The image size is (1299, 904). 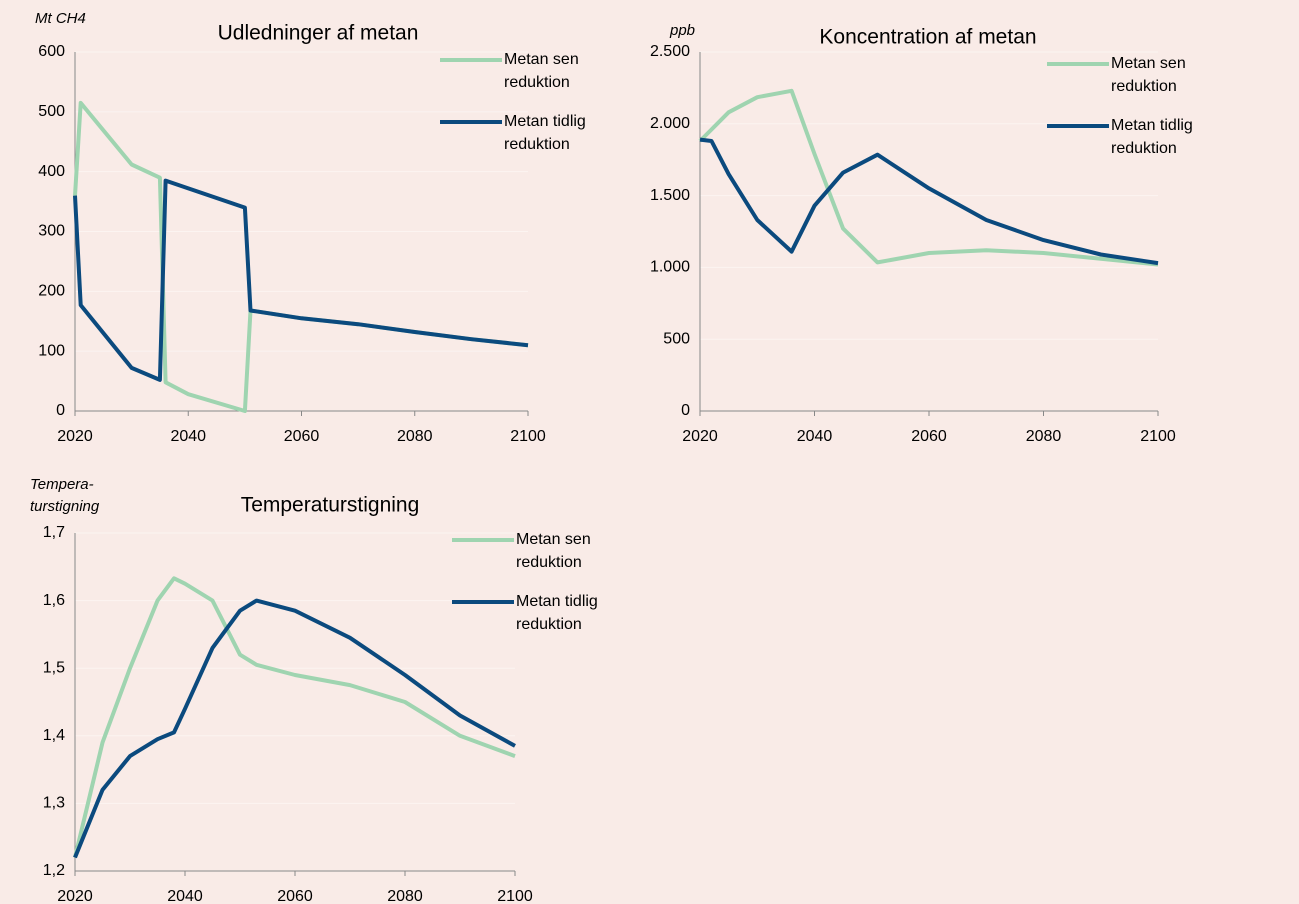 What do you see at coordinates (670, 195) in the screenshot?
I see `y-tick-label: 1.500` at bounding box center [670, 195].